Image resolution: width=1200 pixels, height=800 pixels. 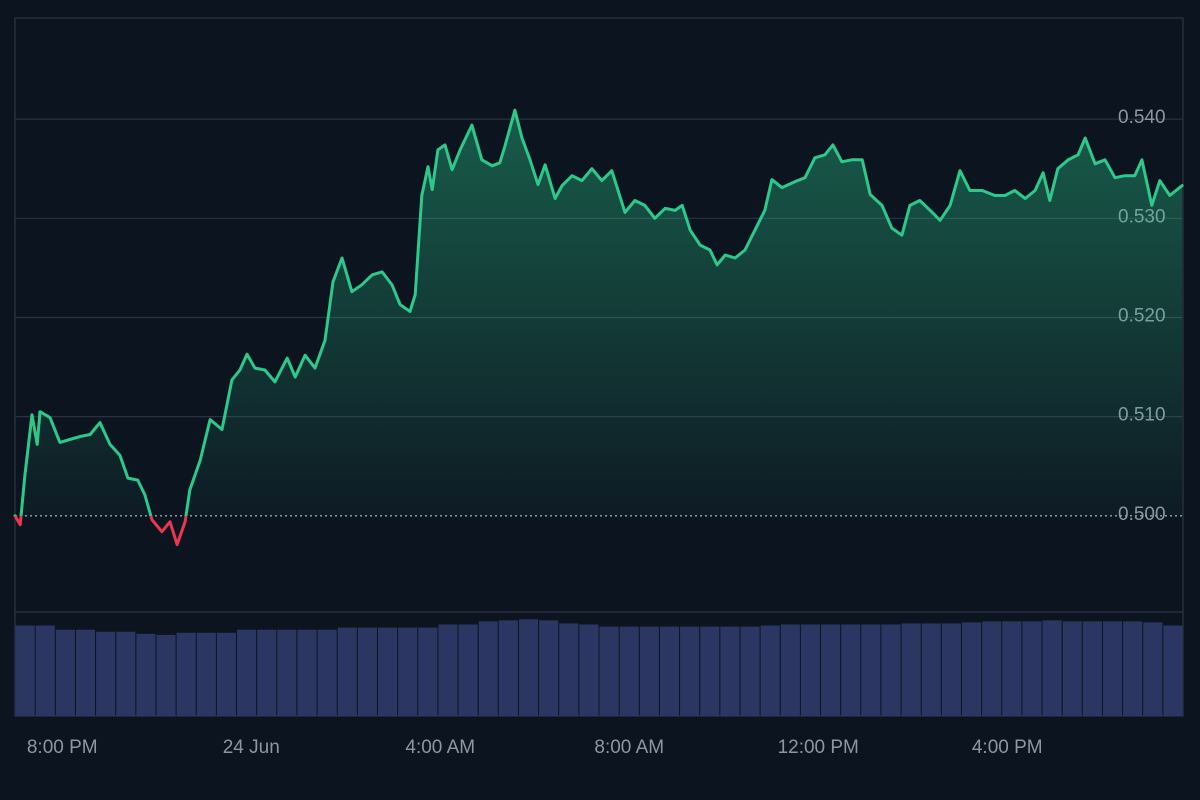 I want to click on x-tick-label: 4:00 AM, so click(x=440, y=747).